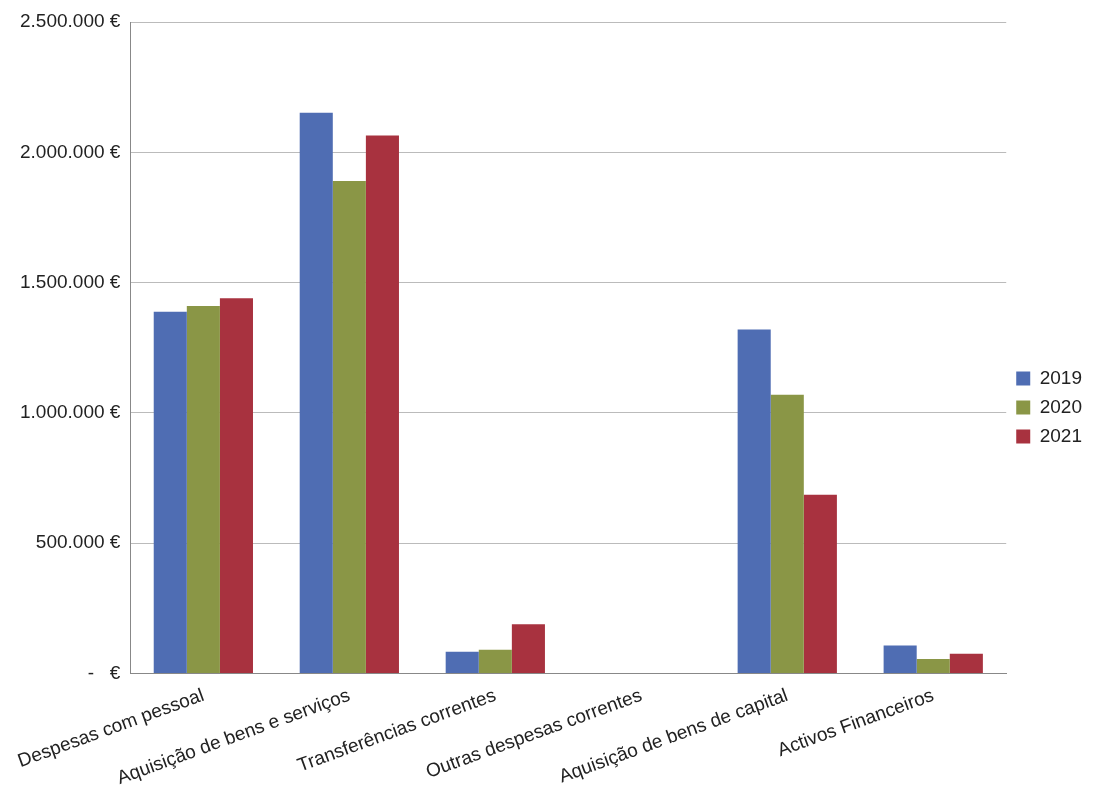  I want to click on y-tick-label: 1.500.000 €, so click(70, 281).